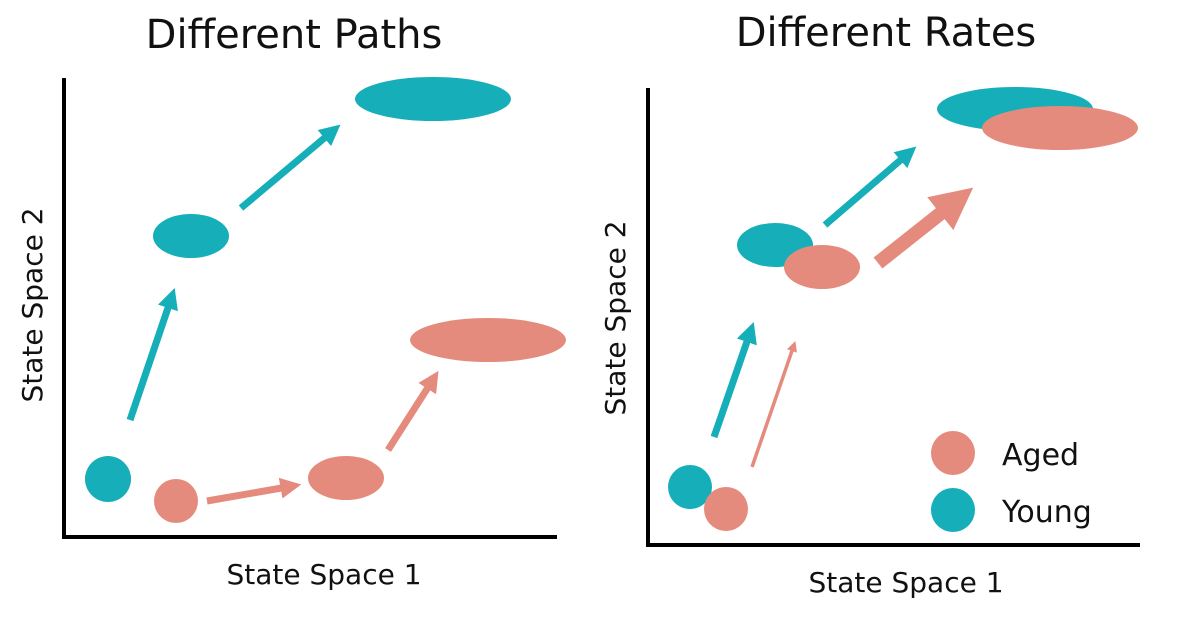 This screenshot has height=628, width=1199. What do you see at coordinates (1040, 455) in the screenshot?
I see `legend-aged-label: Aged` at bounding box center [1040, 455].